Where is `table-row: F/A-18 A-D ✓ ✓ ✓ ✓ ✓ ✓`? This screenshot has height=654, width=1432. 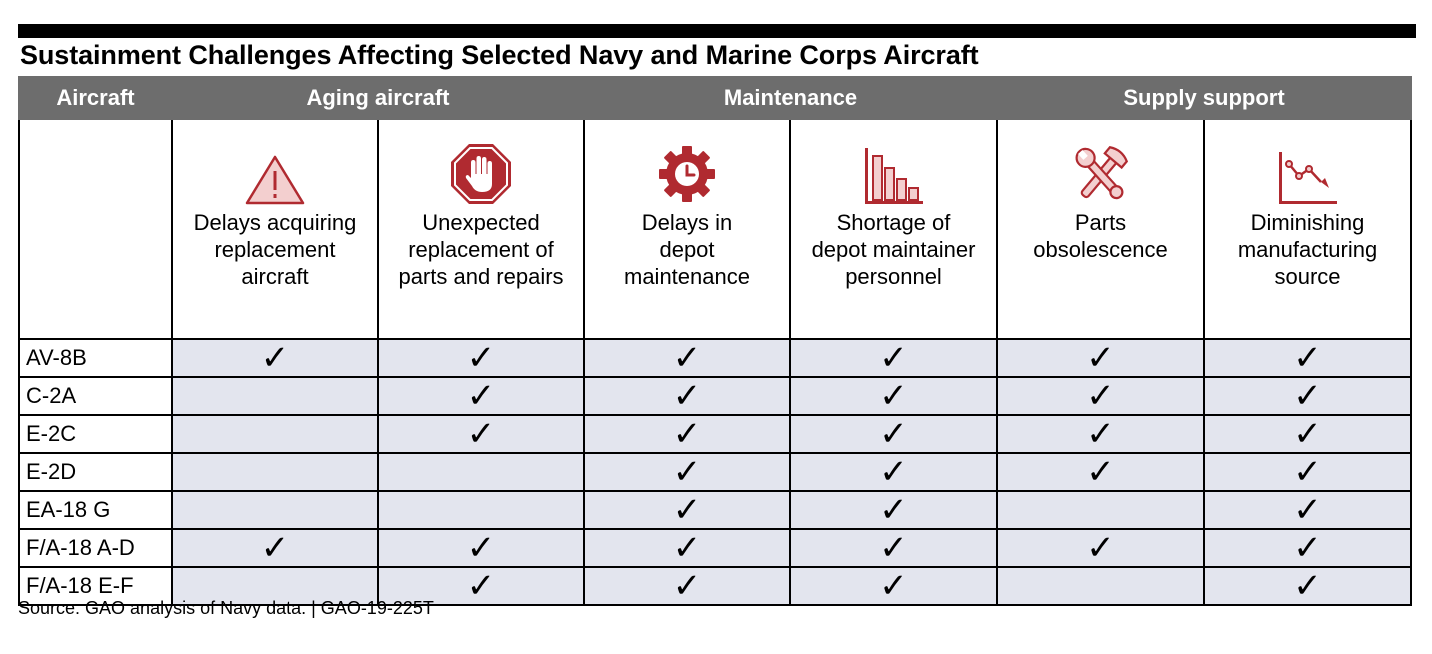
table-row: F/A-18 A-D ✓ ✓ ✓ ✓ ✓ ✓ is located at coordinates (715, 548).